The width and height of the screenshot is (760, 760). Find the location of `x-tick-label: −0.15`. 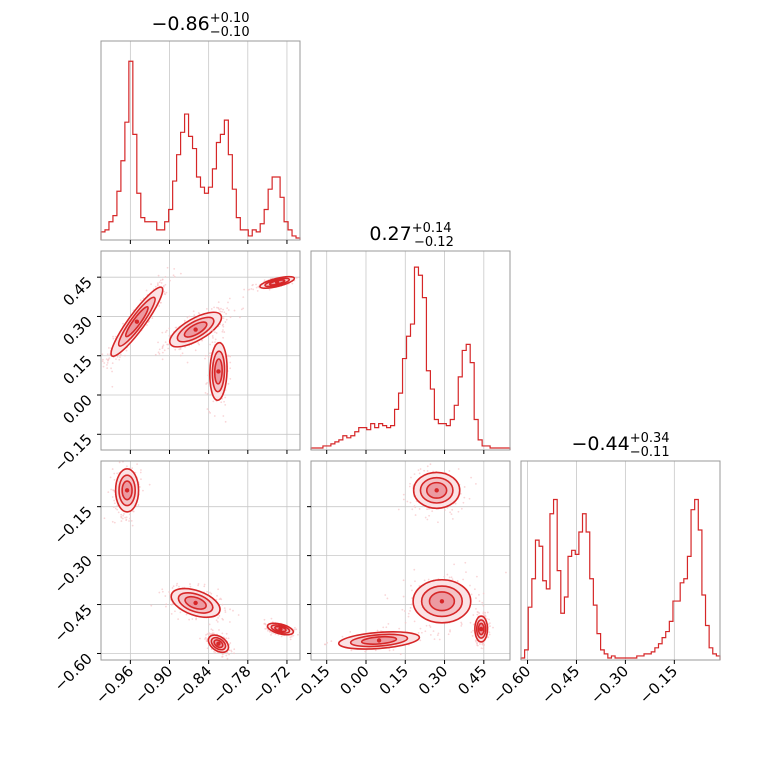

x-tick-label: −0.15 is located at coordinates (658, 684).